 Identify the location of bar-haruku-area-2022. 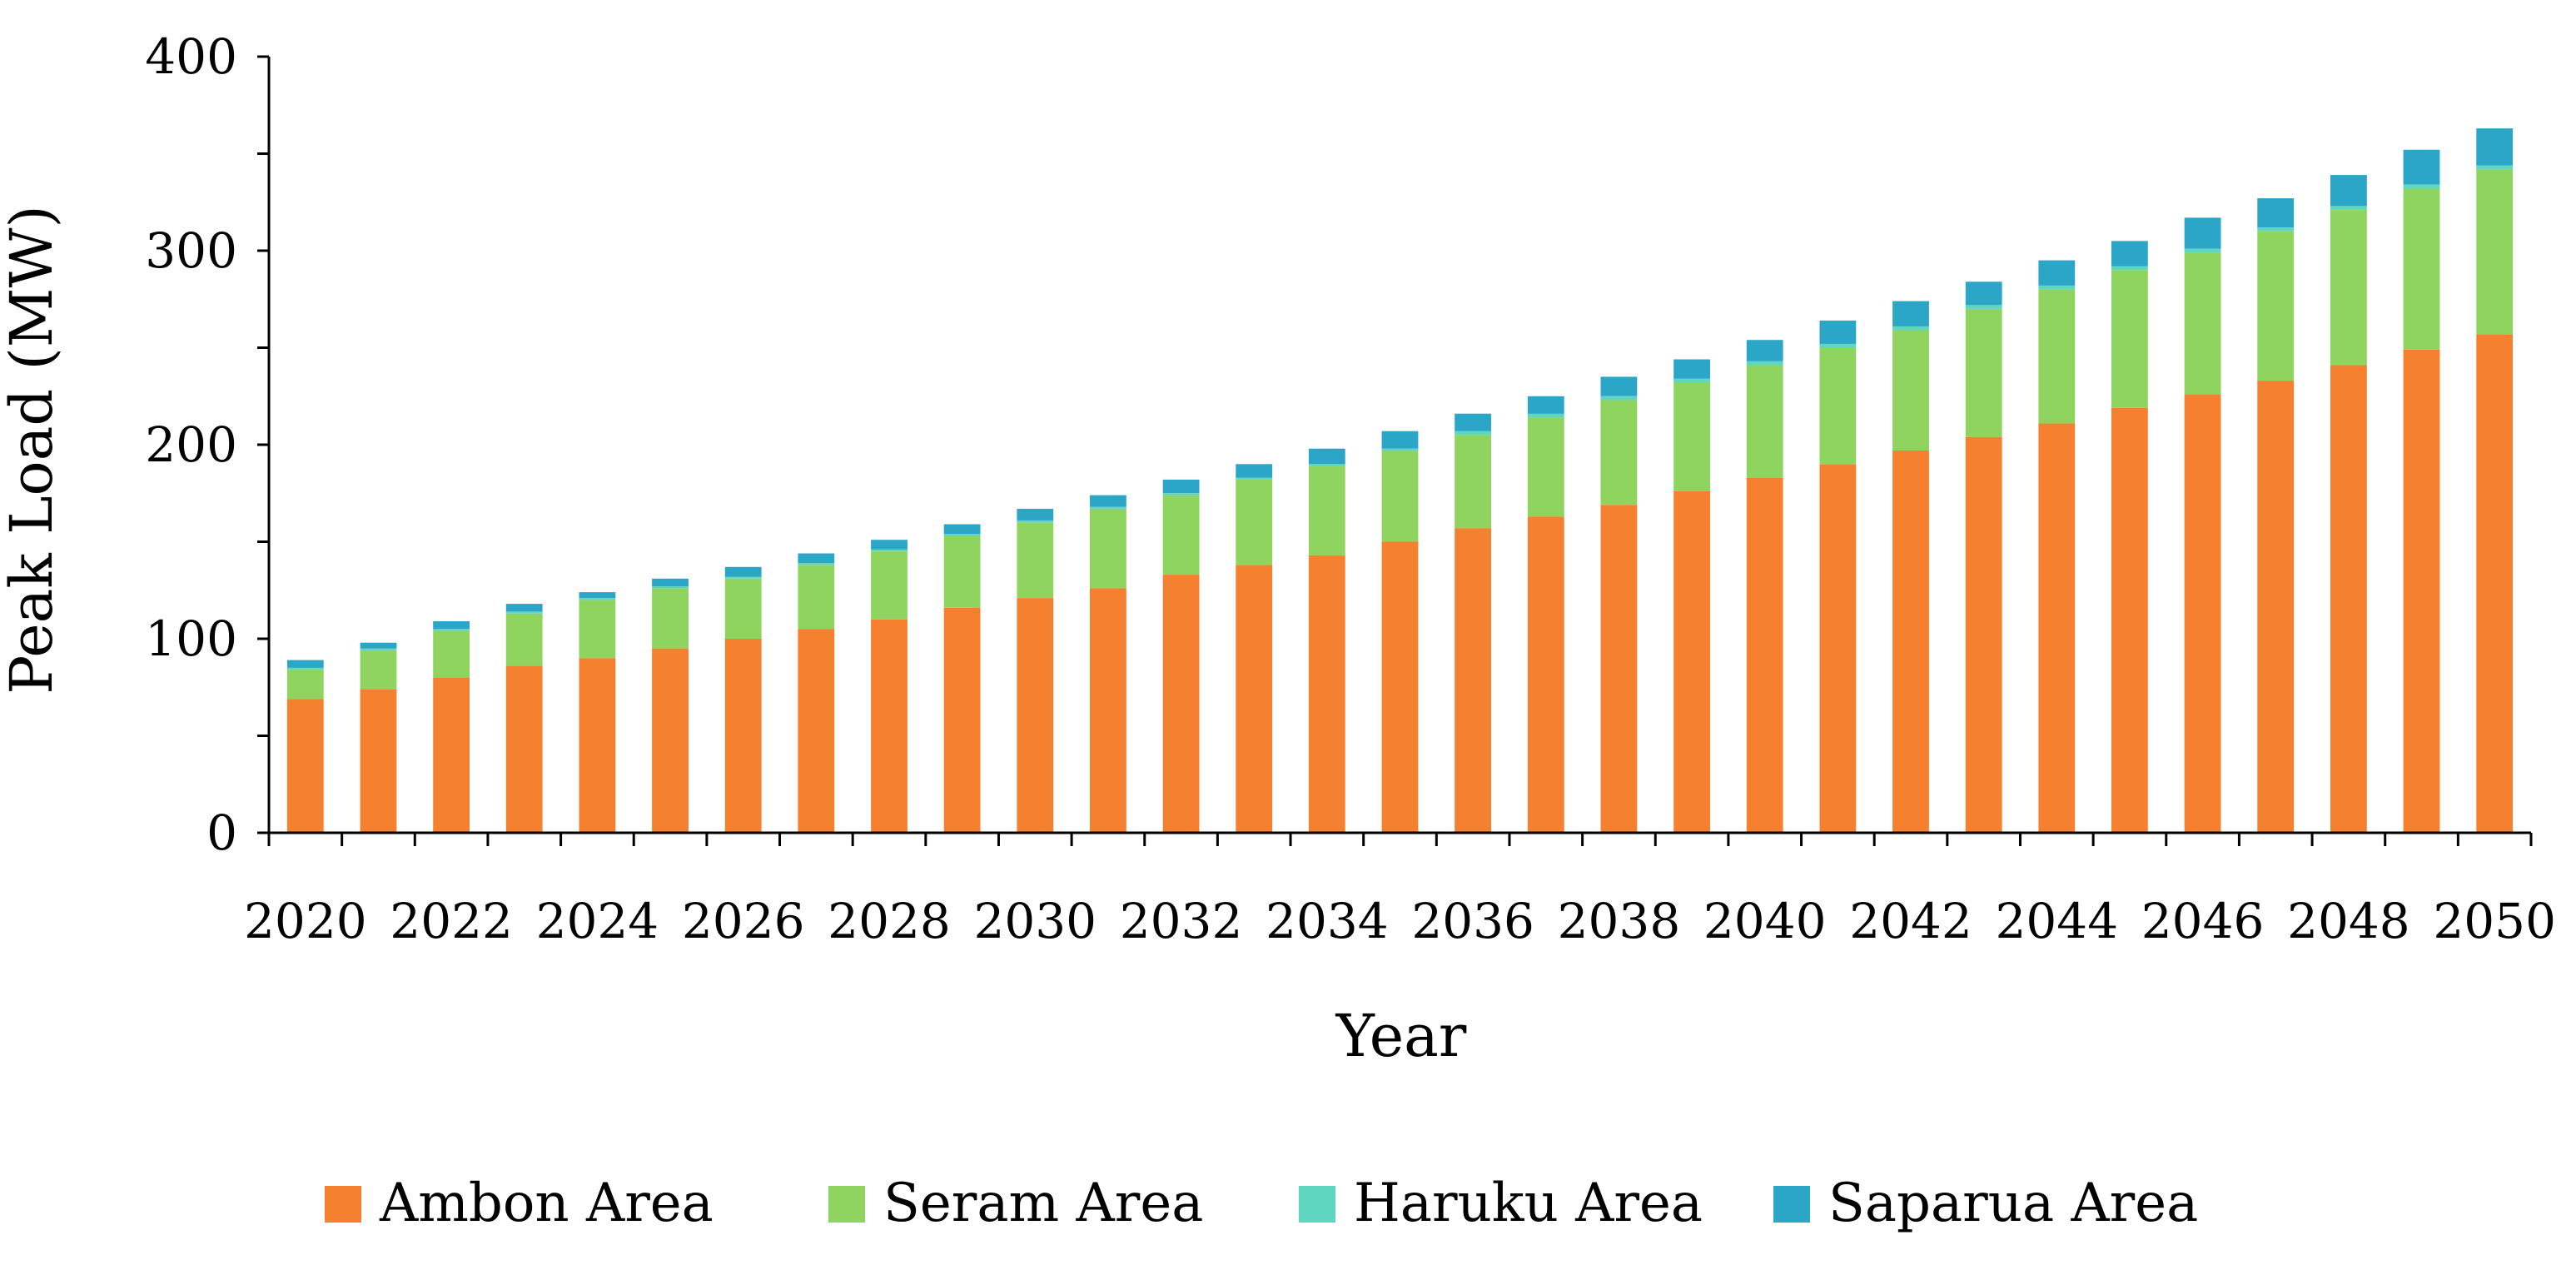
(451, 630).